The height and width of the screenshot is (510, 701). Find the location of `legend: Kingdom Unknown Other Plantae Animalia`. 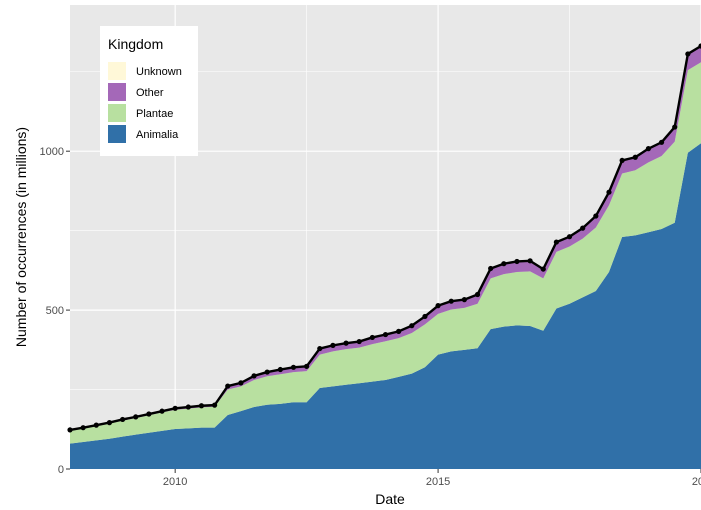

legend: Kingdom Unknown Other Plantae Animalia is located at coordinates (149, 91).